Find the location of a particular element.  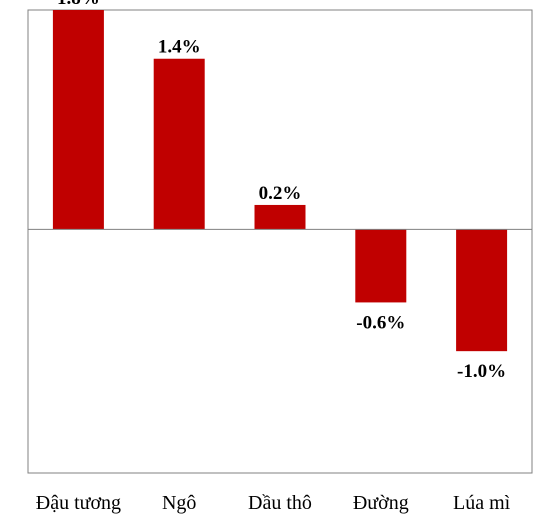

data-label-2: 0.2% is located at coordinates (280, 193).